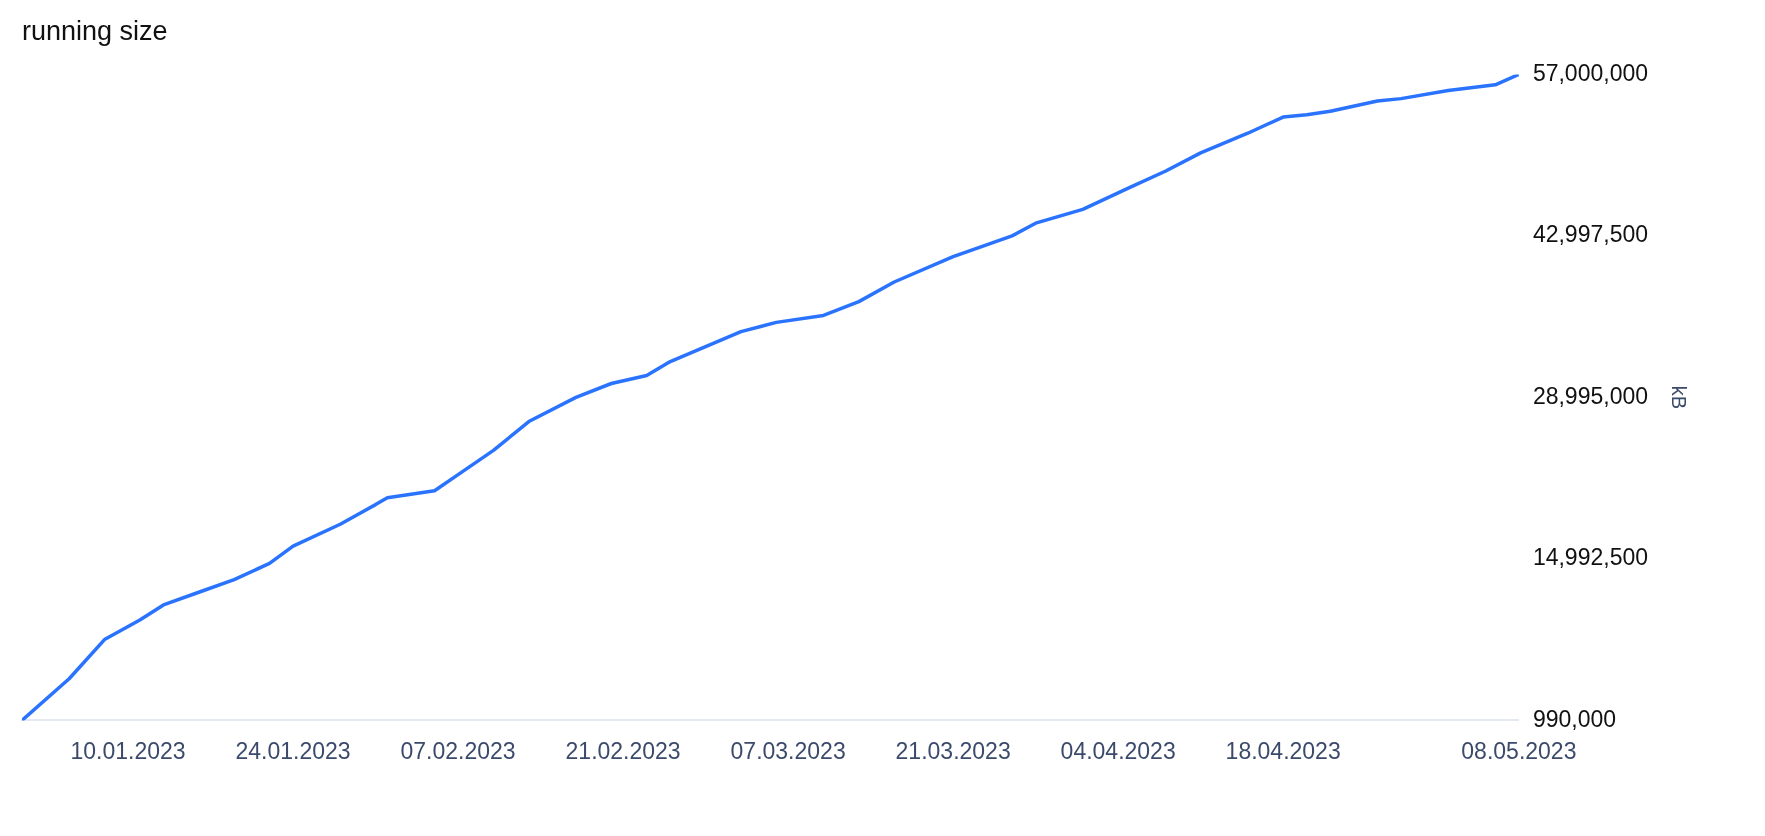  I want to click on x-tick-label: 07.03.2023, so click(788, 750).